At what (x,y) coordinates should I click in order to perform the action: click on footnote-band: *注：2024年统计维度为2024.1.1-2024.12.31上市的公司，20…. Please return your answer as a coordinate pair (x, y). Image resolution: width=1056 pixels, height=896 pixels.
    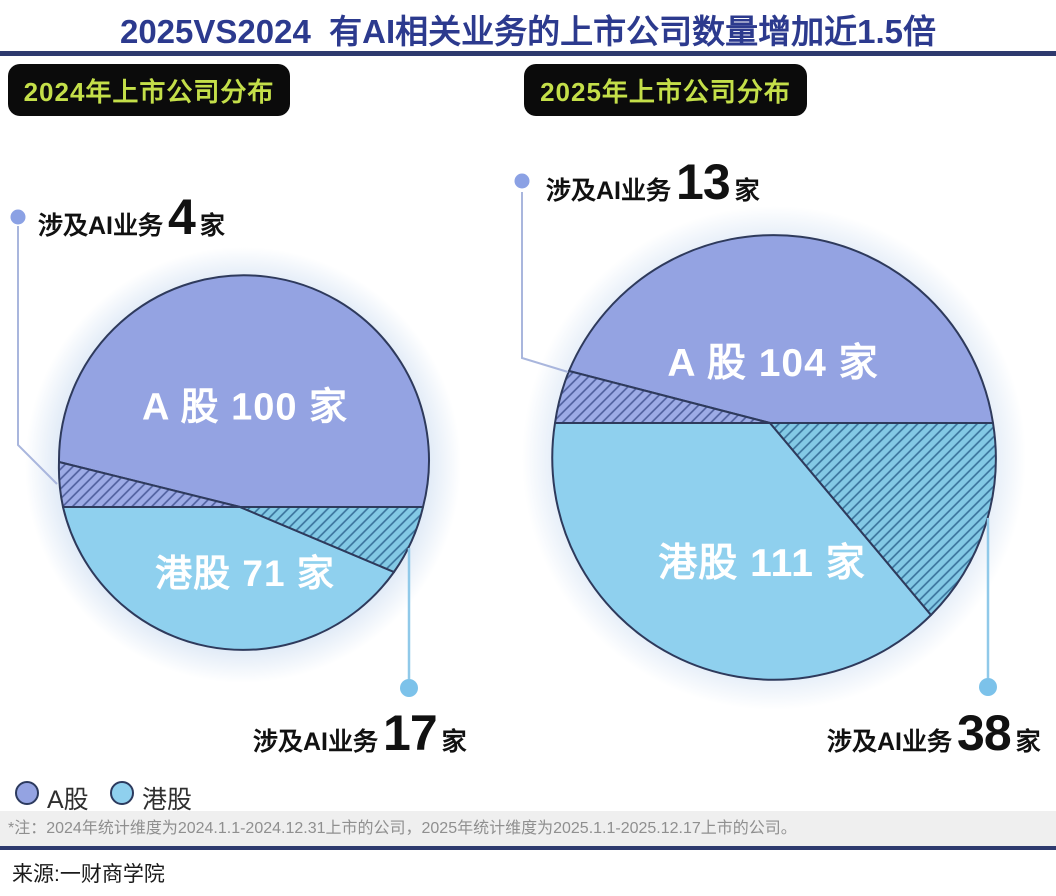
    Looking at the image, I should click on (528, 828).